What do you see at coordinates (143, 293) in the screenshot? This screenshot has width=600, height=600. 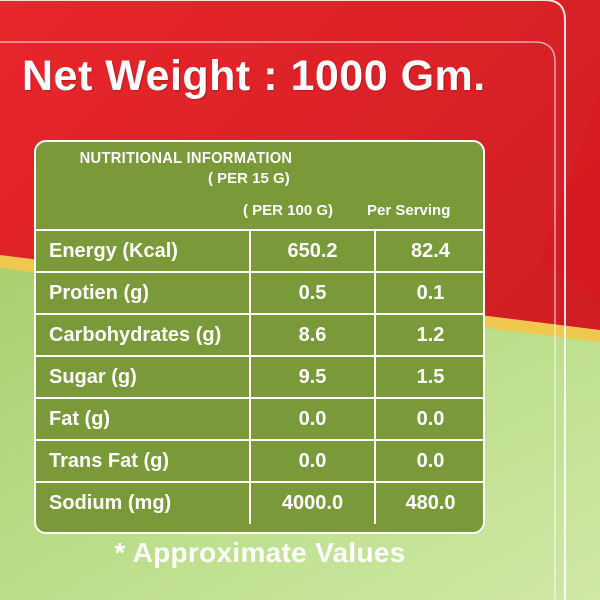 I see `nutrient-name: Protien (g)` at bounding box center [143, 293].